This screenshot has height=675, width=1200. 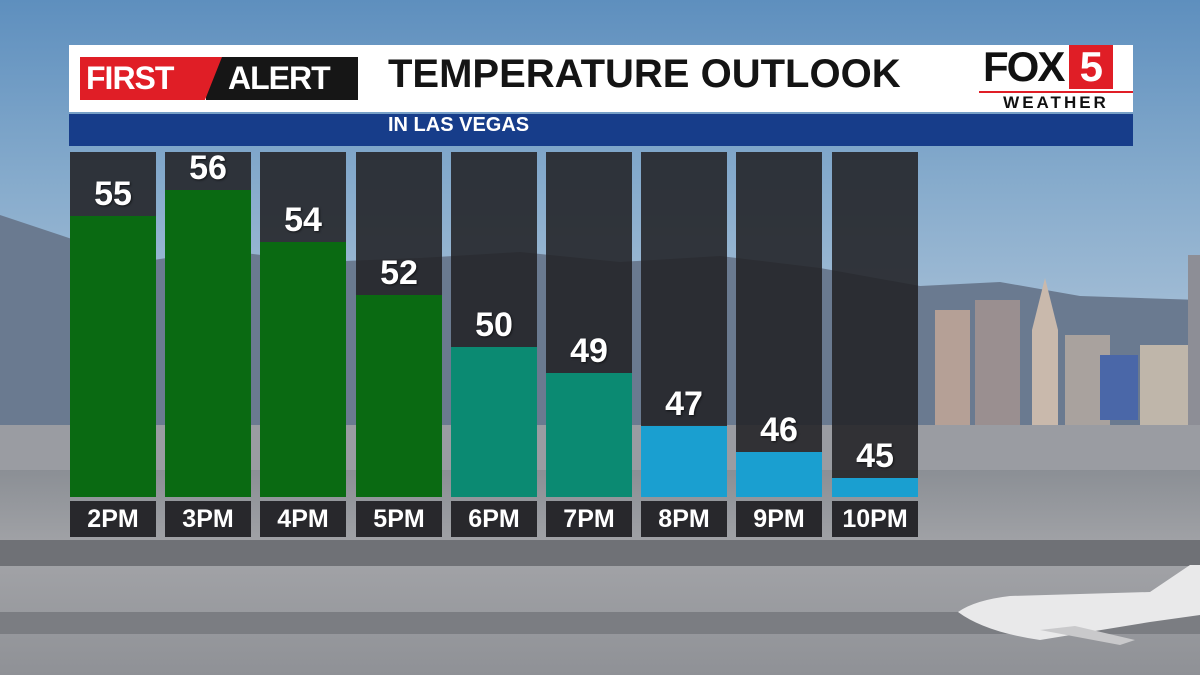 What do you see at coordinates (875, 456) in the screenshot?
I see `bar-value-label: 45` at bounding box center [875, 456].